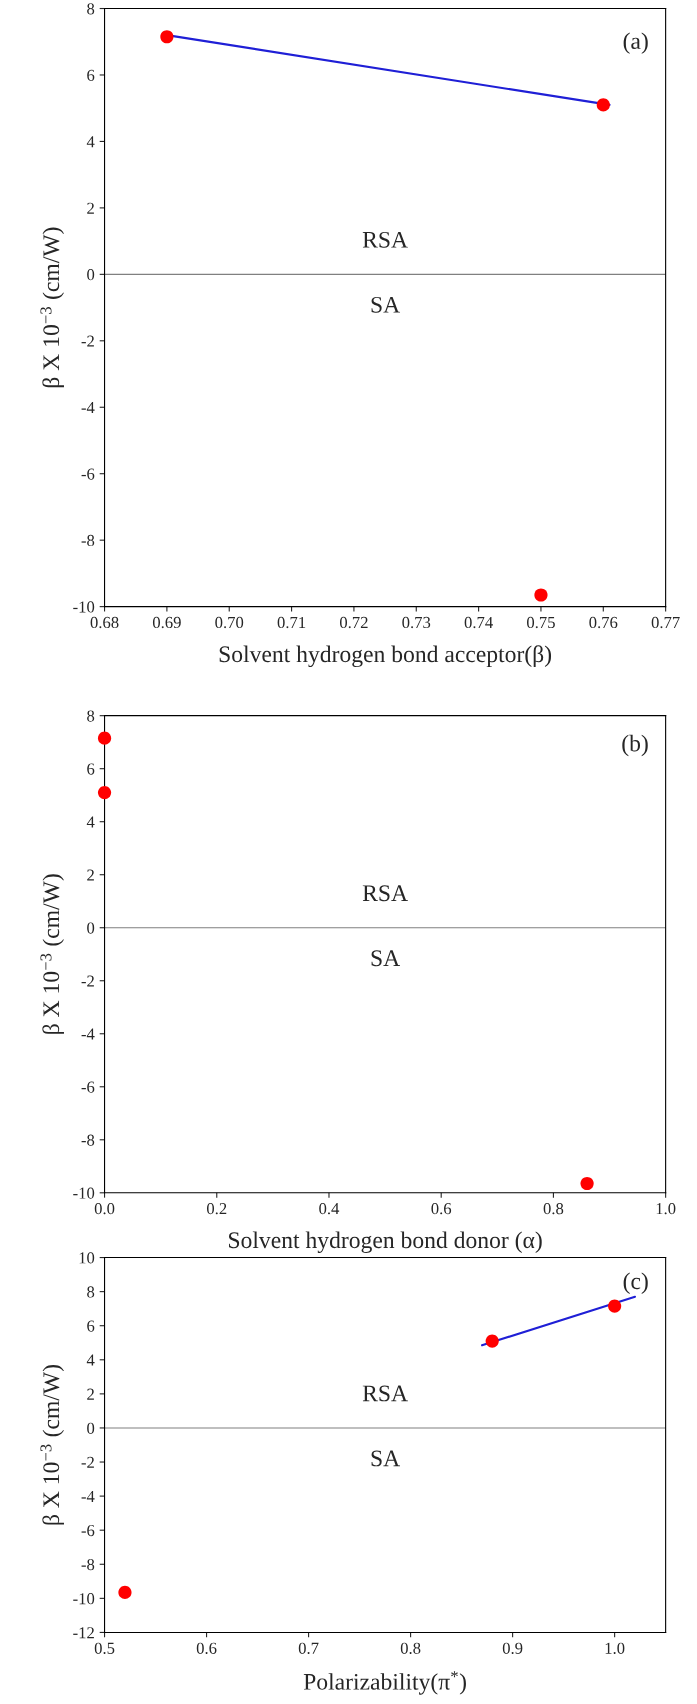  What do you see at coordinates (512, 1648) in the screenshot?
I see `x-tick-label: 0.9` at bounding box center [512, 1648].